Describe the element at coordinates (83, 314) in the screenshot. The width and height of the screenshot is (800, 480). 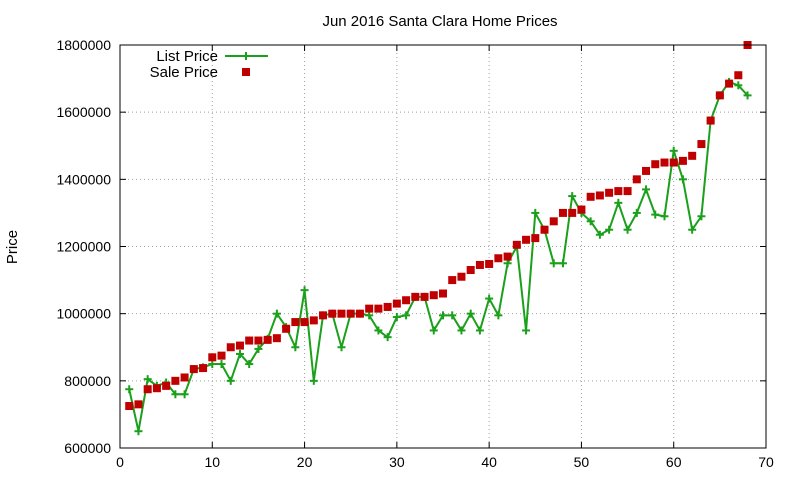
I see `y-tick-label: 1000000` at that location.